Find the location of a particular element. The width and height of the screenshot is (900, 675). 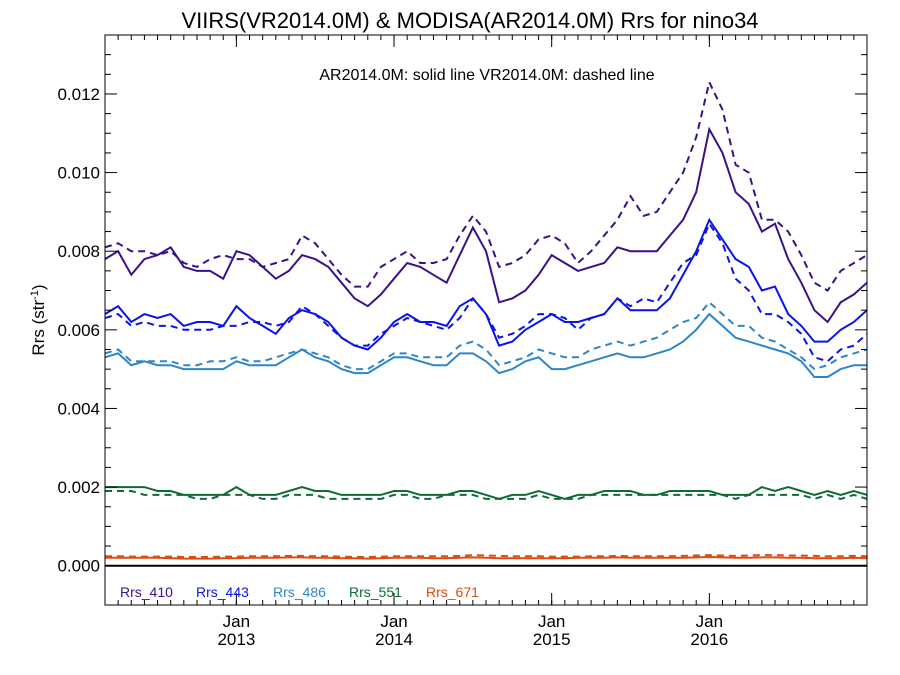

series-line-rrs_551-dashed is located at coordinates (486, 495).